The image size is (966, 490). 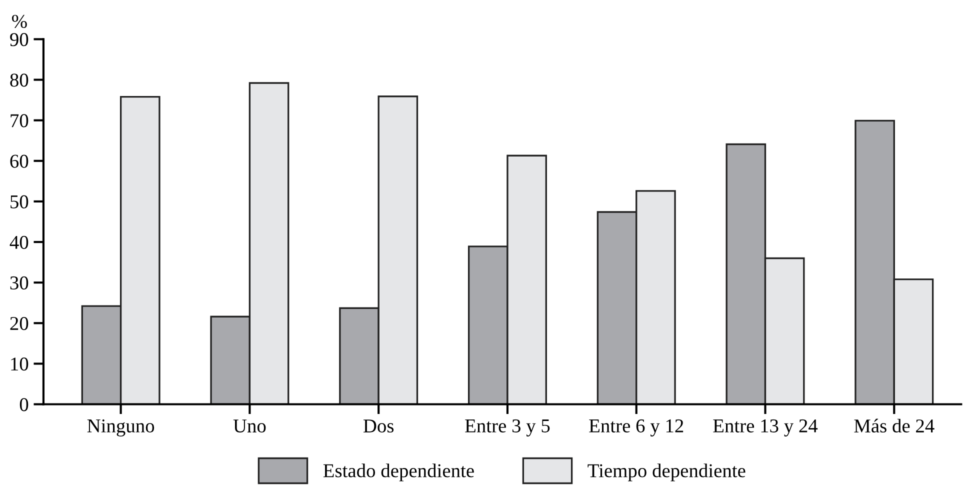 What do you see at coordinates (636, 427) in the screenshot?
I see `x-tick-label: Entre 6 y 12` at bounding box center [636, 427].